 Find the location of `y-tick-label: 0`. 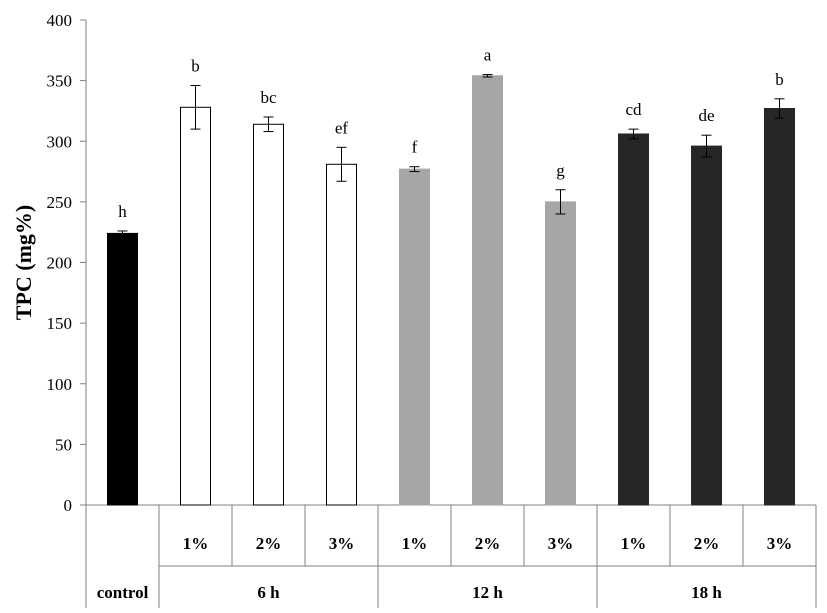

y-tick-label: 0 is located at coordinates (68, 505).